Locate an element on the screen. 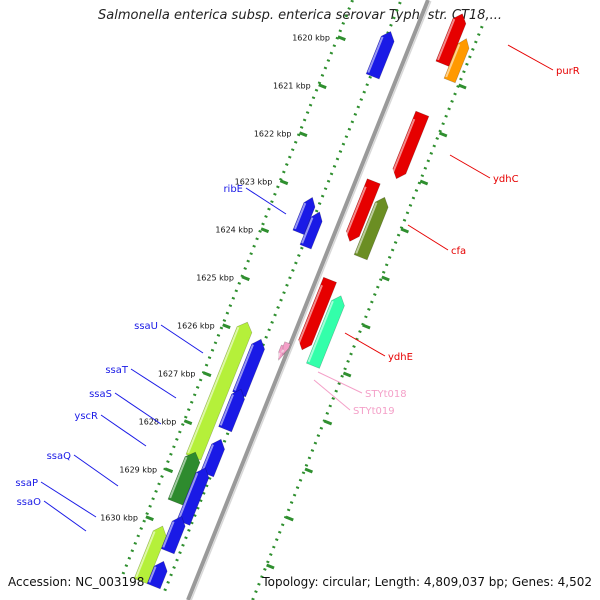 The image size is (600, 600). accession-label: Accession: NC_003198 is located at coordinates (76, 582).